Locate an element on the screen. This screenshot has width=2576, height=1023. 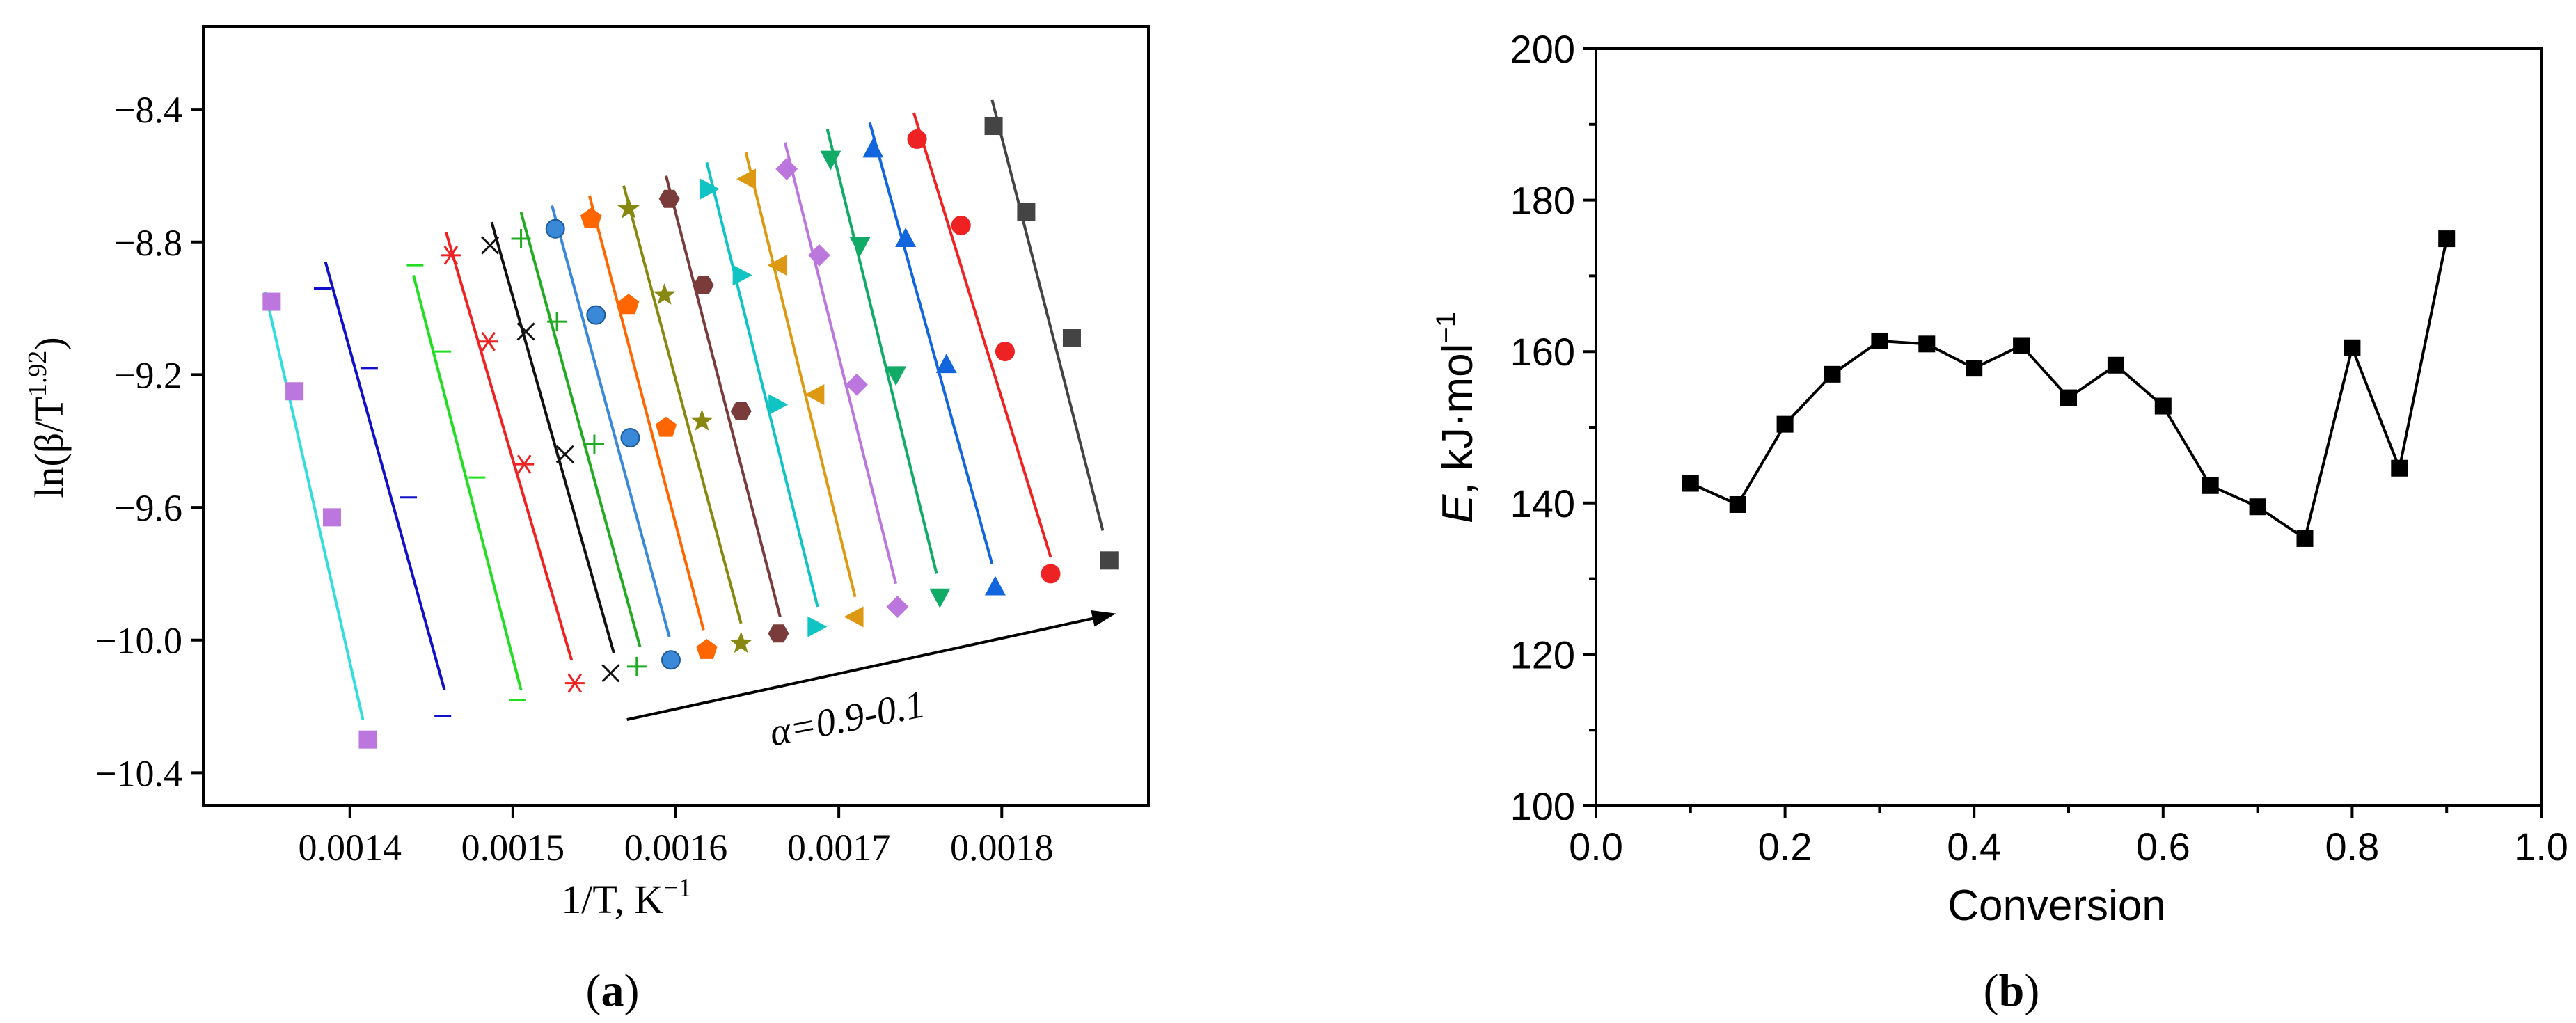
panel-a-y-tick-label: −10.4 is located at coordinates (138, 773).